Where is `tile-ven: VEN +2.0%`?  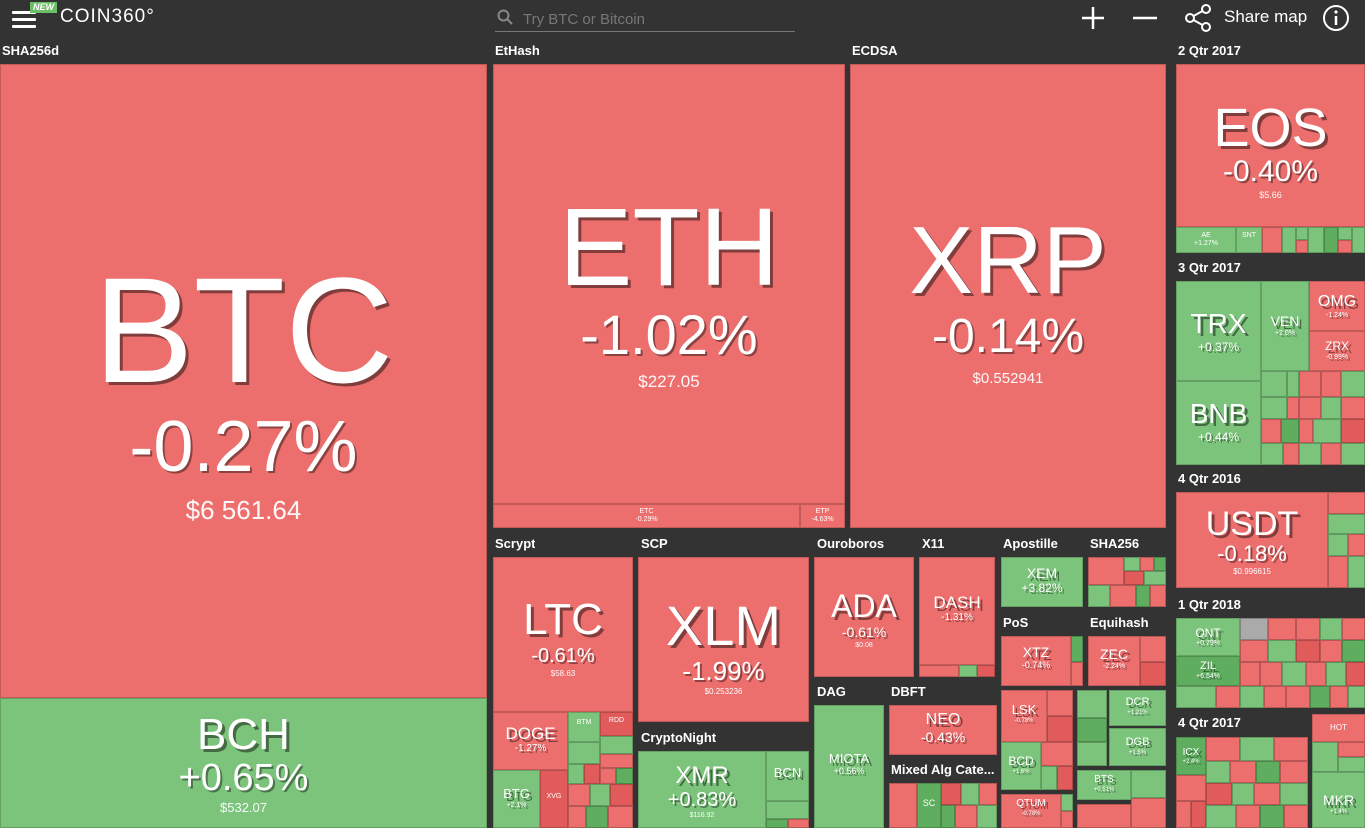
tile-ven: VEN +2.0% is located at coordinates (1285, 326).